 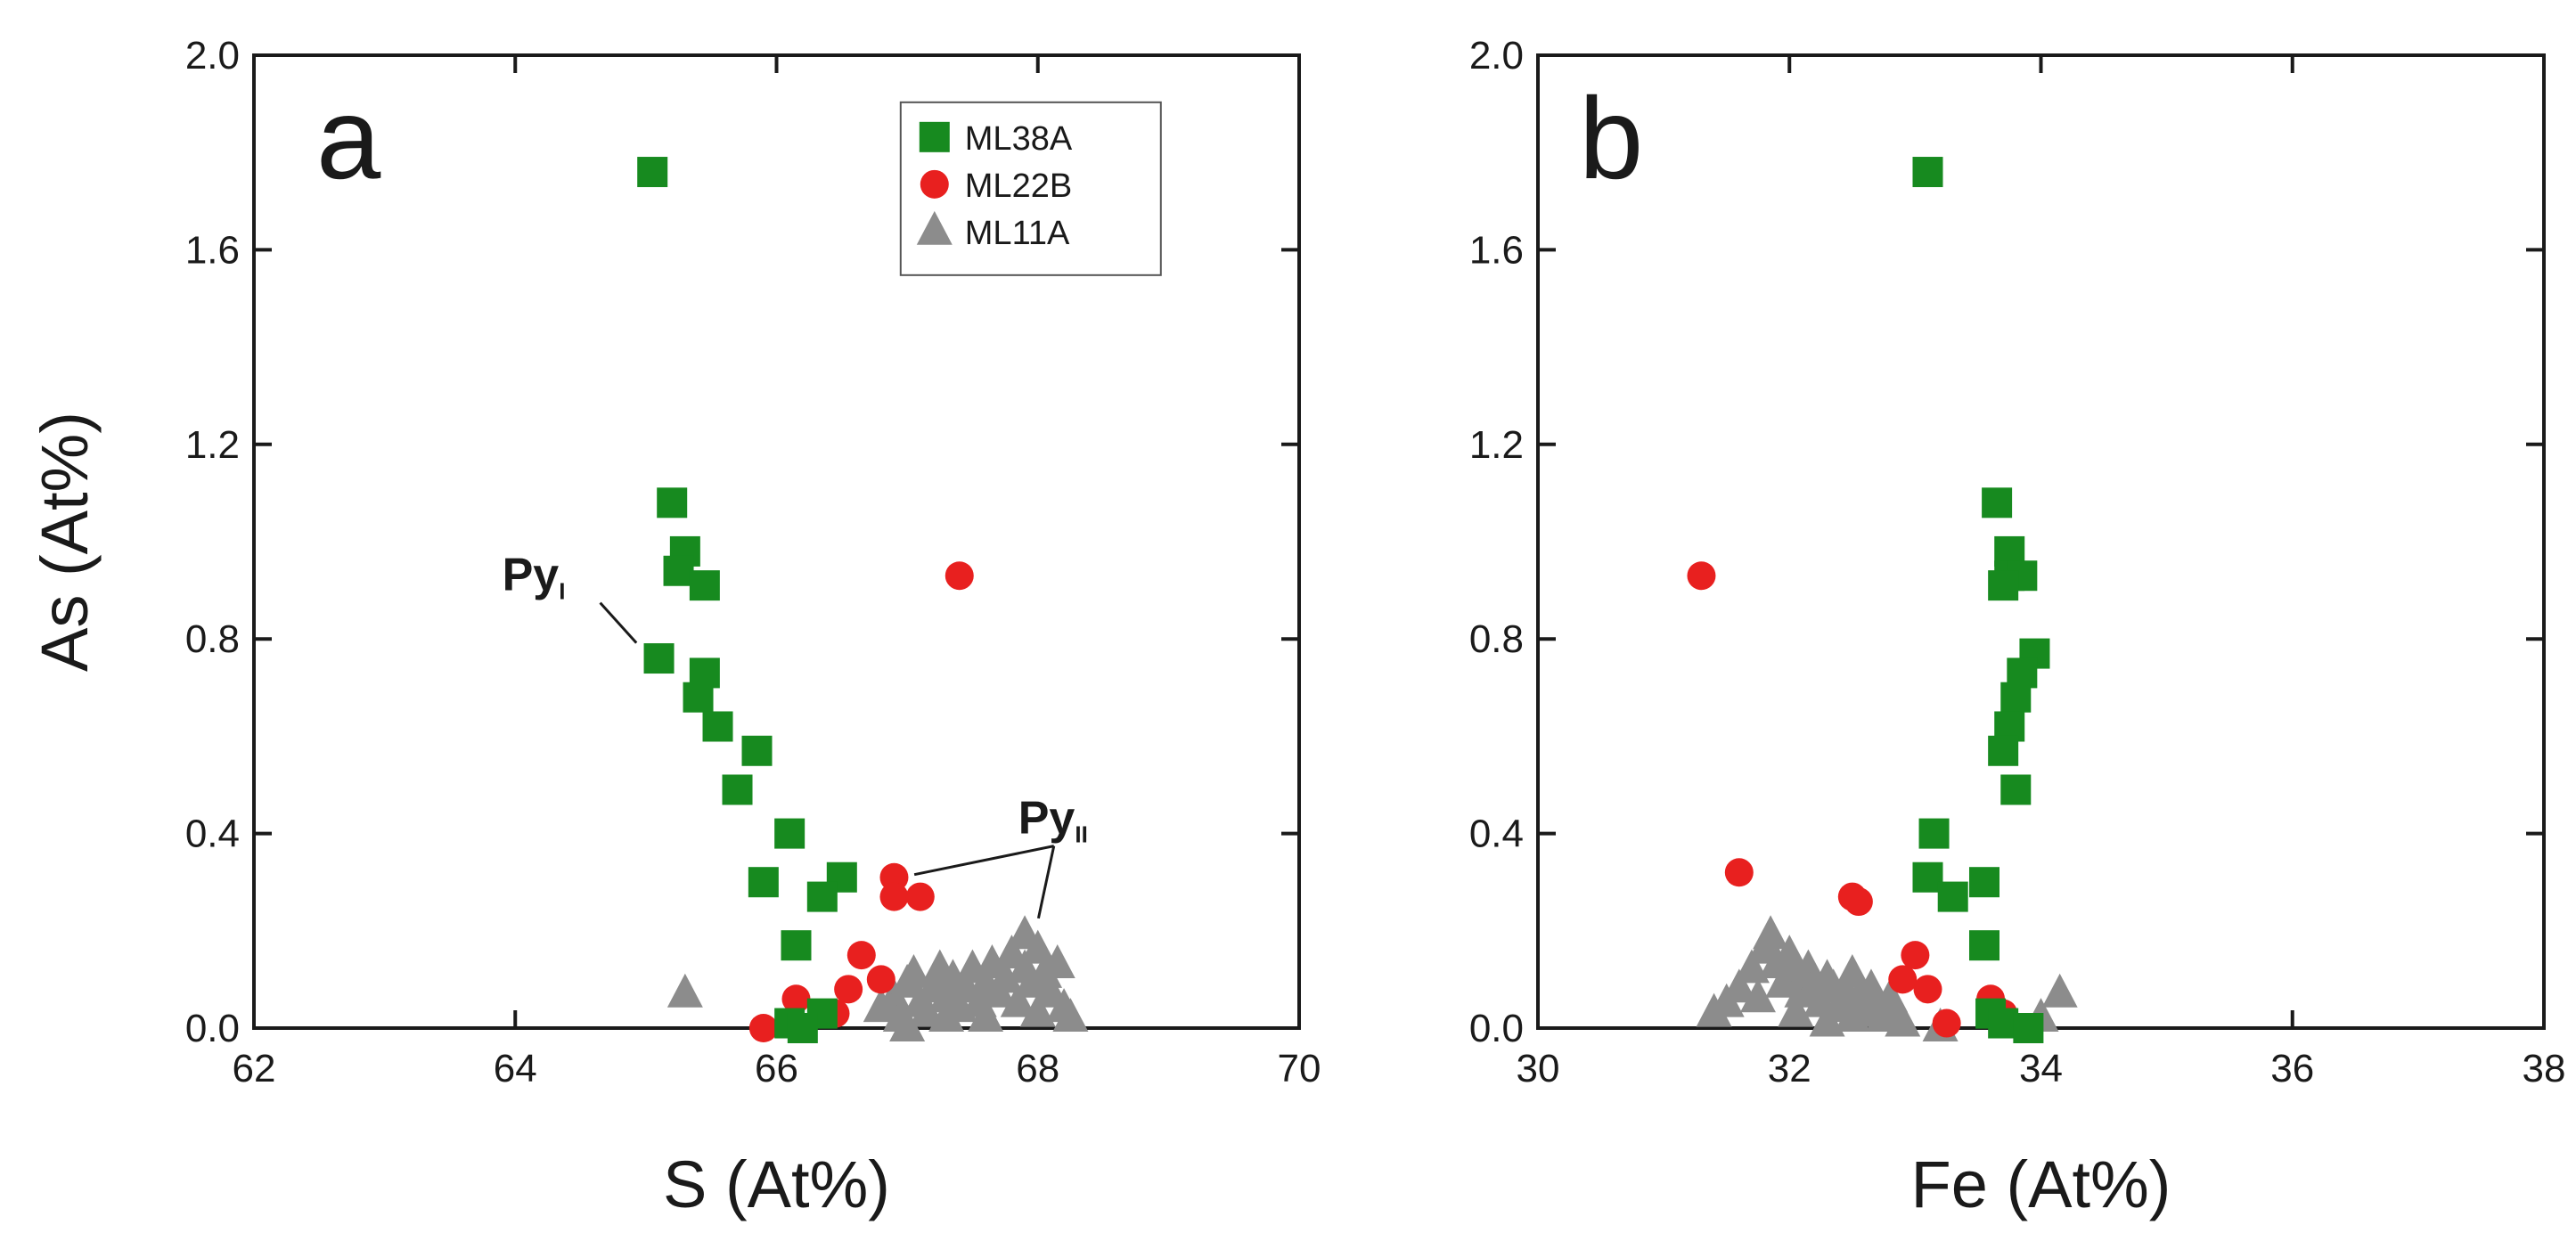 I want to click on panel-a-annotations: PyI PyII, so click(x=795, y=735).